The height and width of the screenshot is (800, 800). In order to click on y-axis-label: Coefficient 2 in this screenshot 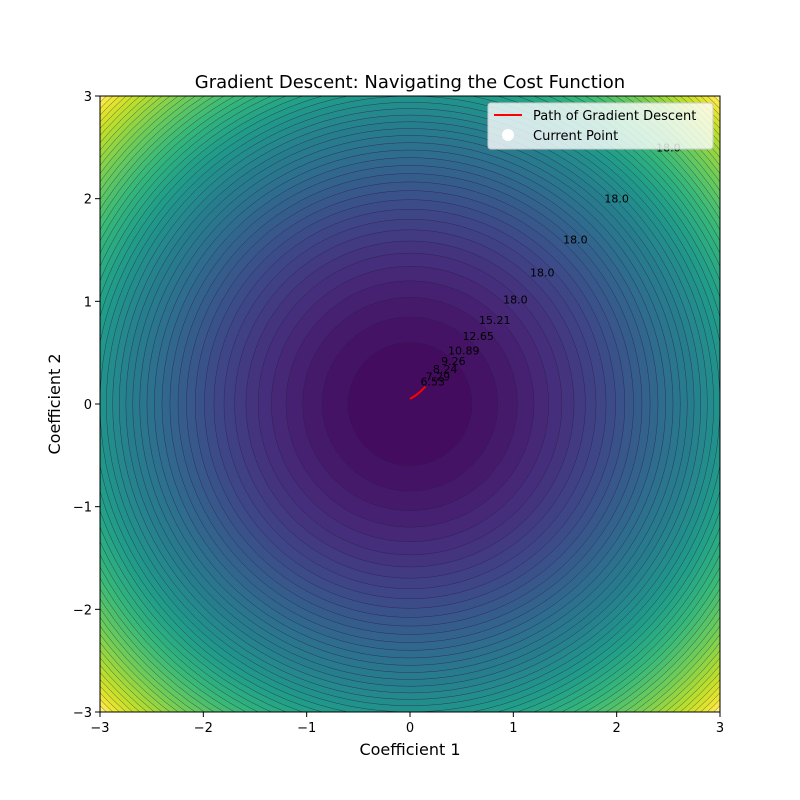, I will do `click(54, 403)`.